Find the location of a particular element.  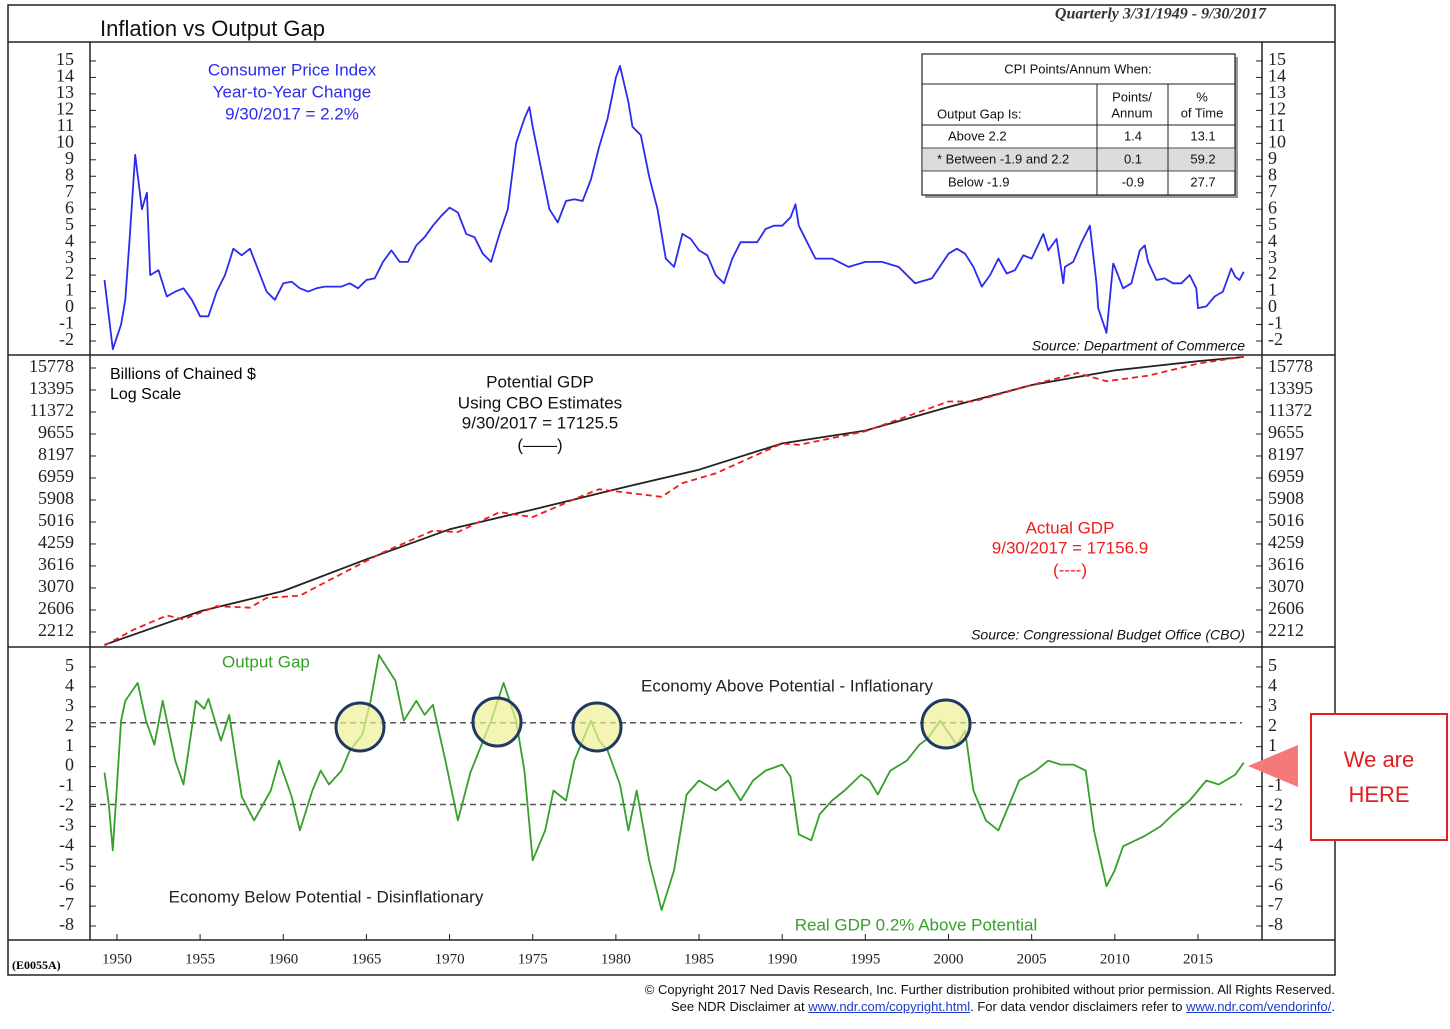

x-tick-label: 1950 is located at coordinates (117, 959).